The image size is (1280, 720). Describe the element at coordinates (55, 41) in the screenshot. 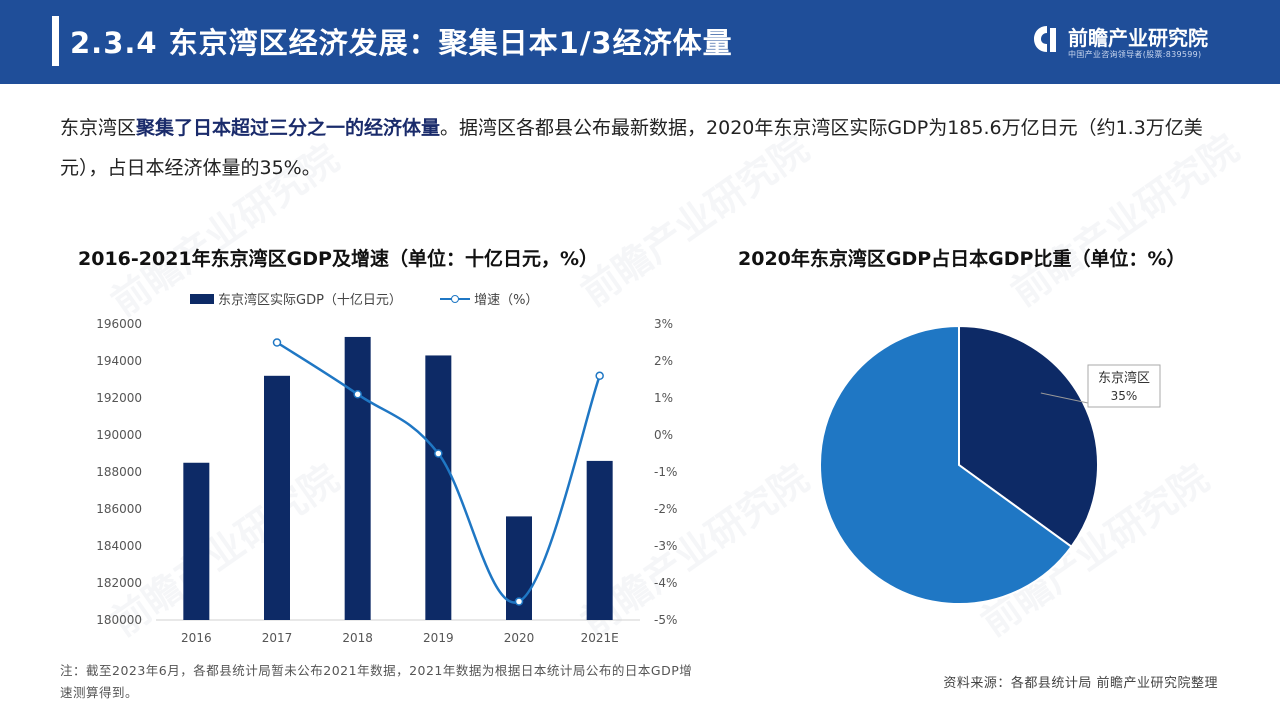

I see `title-accent-bar` at that location.